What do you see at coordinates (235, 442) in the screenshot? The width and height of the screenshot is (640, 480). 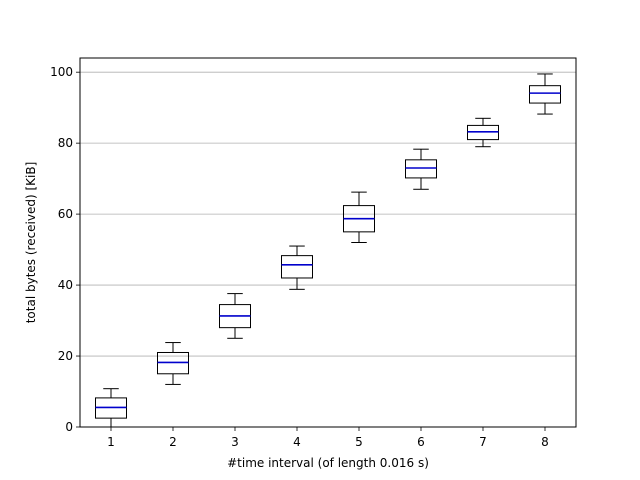 I see `x-tick-label: 3` at bounding box center [235, 442].